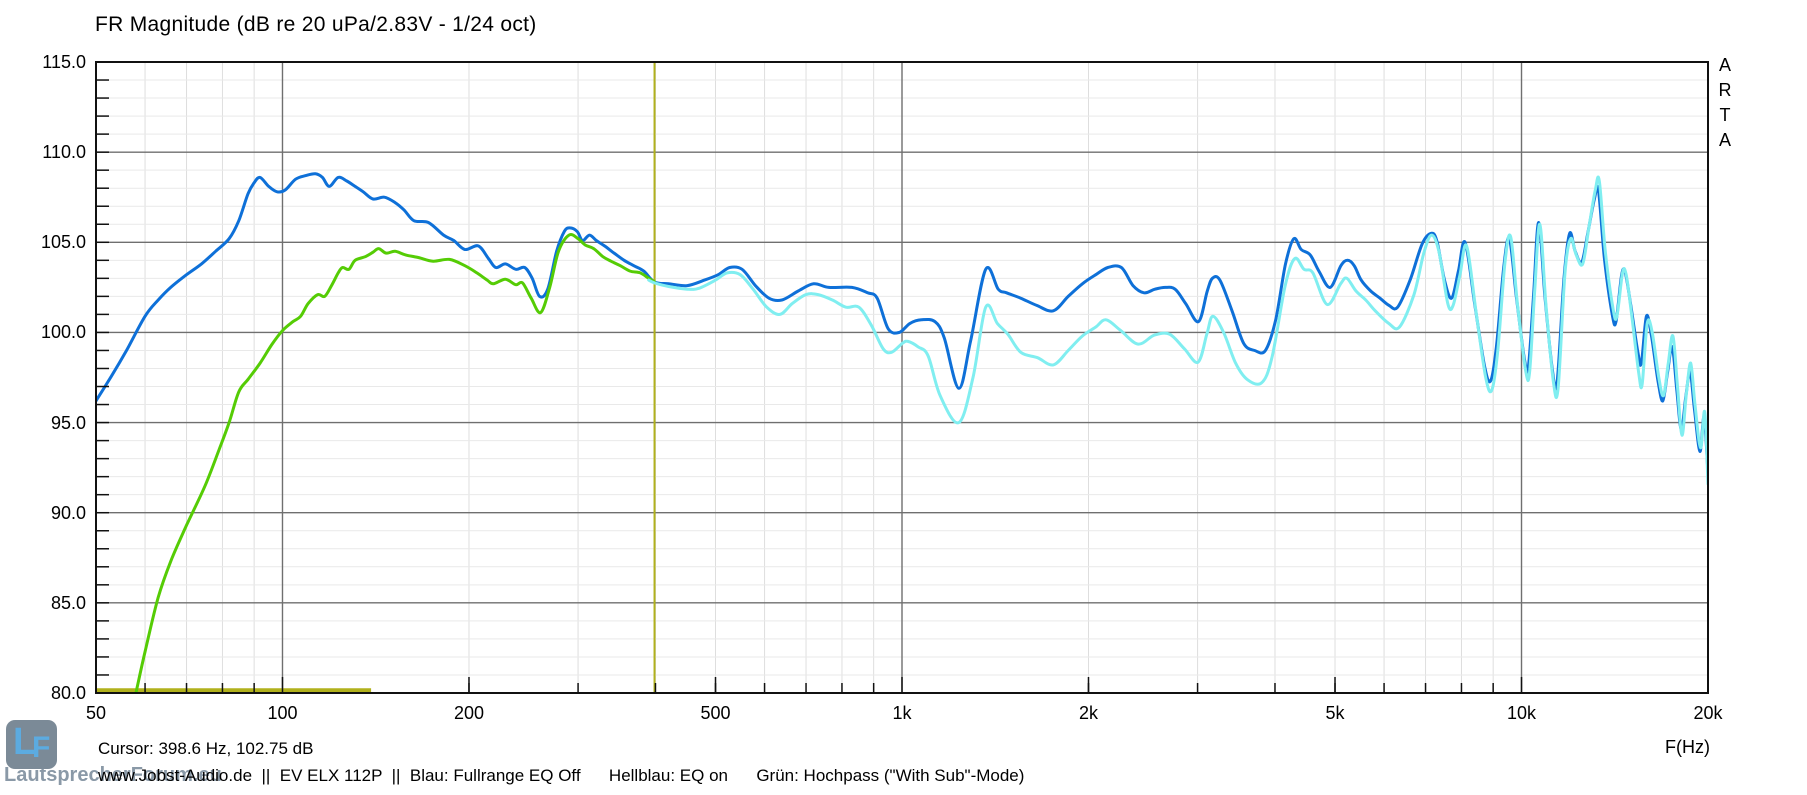  I want to click on x-tick-label: 10k, so click(1521, 713).